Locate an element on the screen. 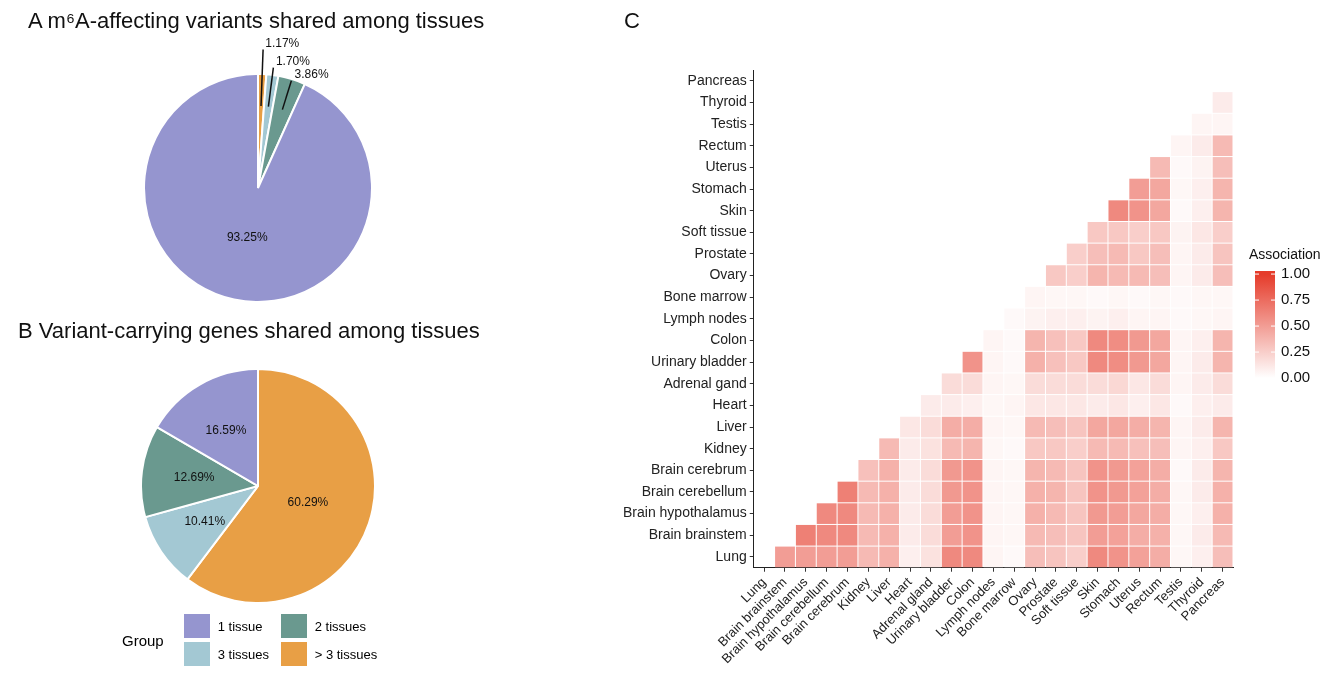 Image resolution: width=1333 pixels, height=674 pixels. y-tick-label: Ovary is located at coordinates (728, 274).